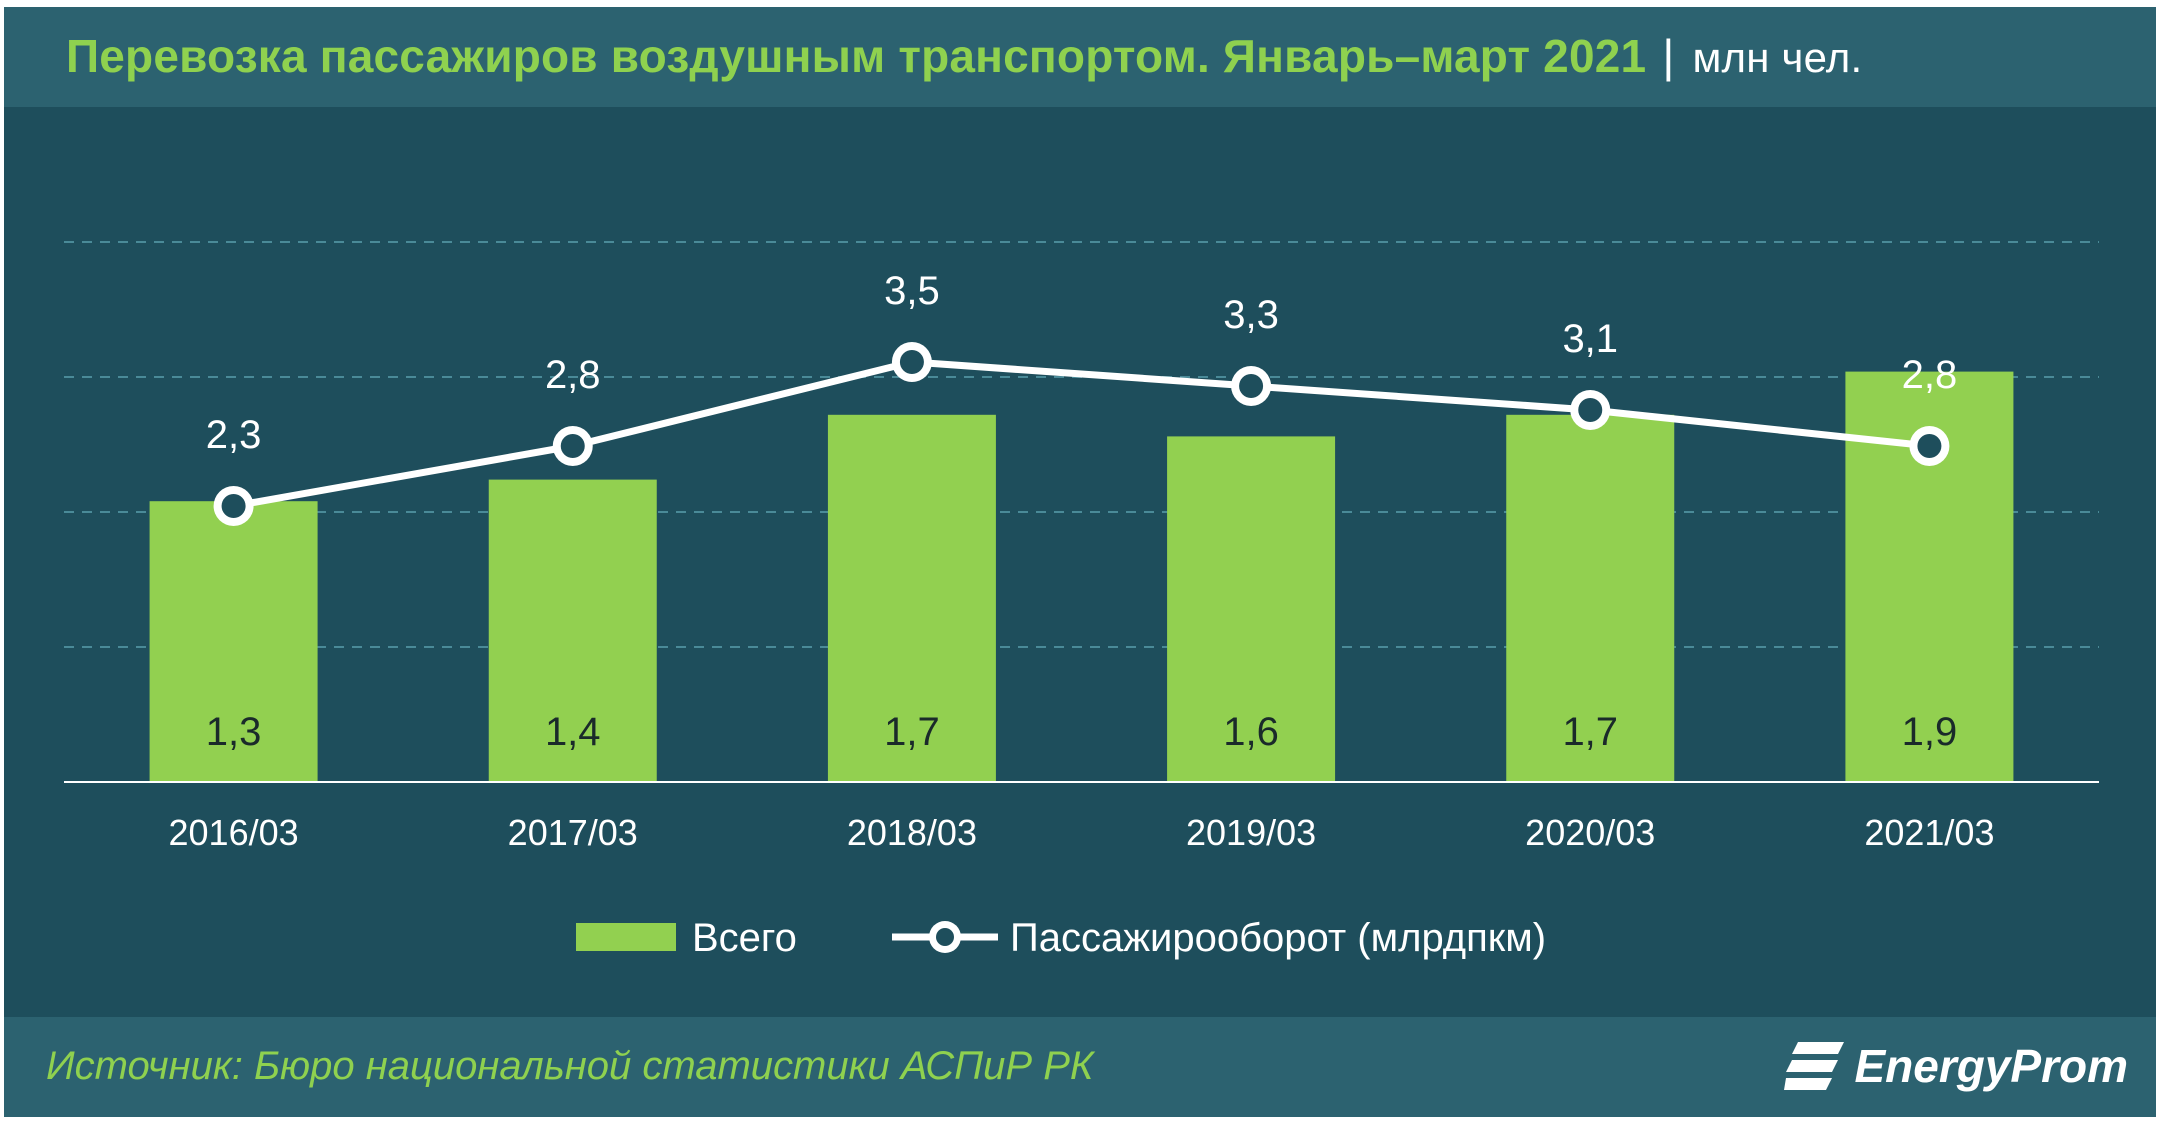 This screenshot has width=2160, height=1125. Describe the element at coordinates (912, 291) in the screenshot. I see `line-value-label: 3,5` at that location.